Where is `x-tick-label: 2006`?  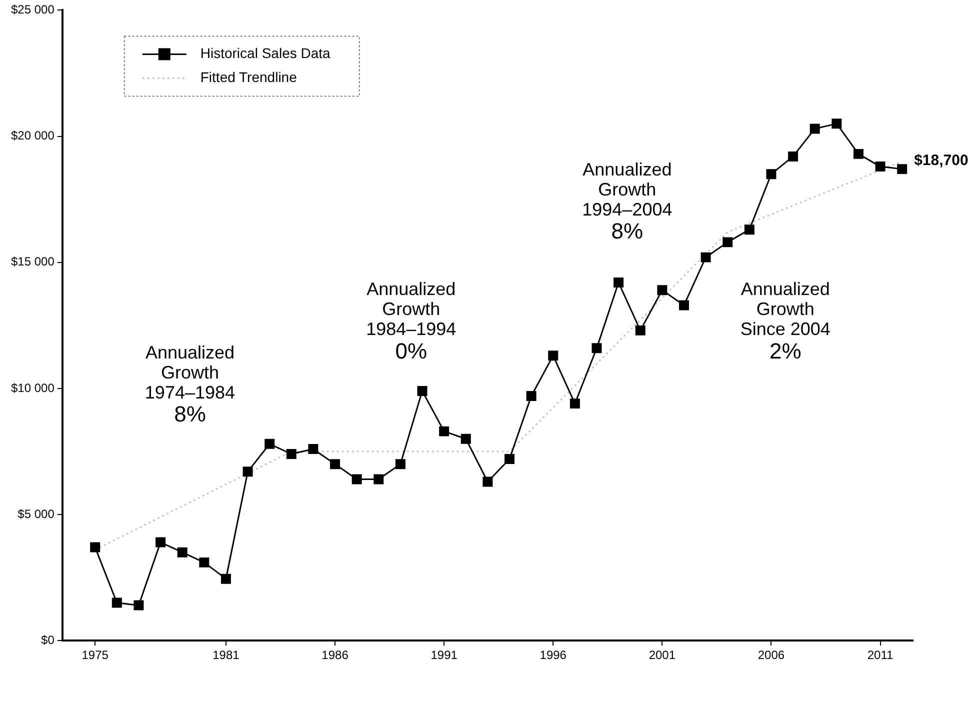 x-tick-label: 2006 is located at coordinates (771, 655).